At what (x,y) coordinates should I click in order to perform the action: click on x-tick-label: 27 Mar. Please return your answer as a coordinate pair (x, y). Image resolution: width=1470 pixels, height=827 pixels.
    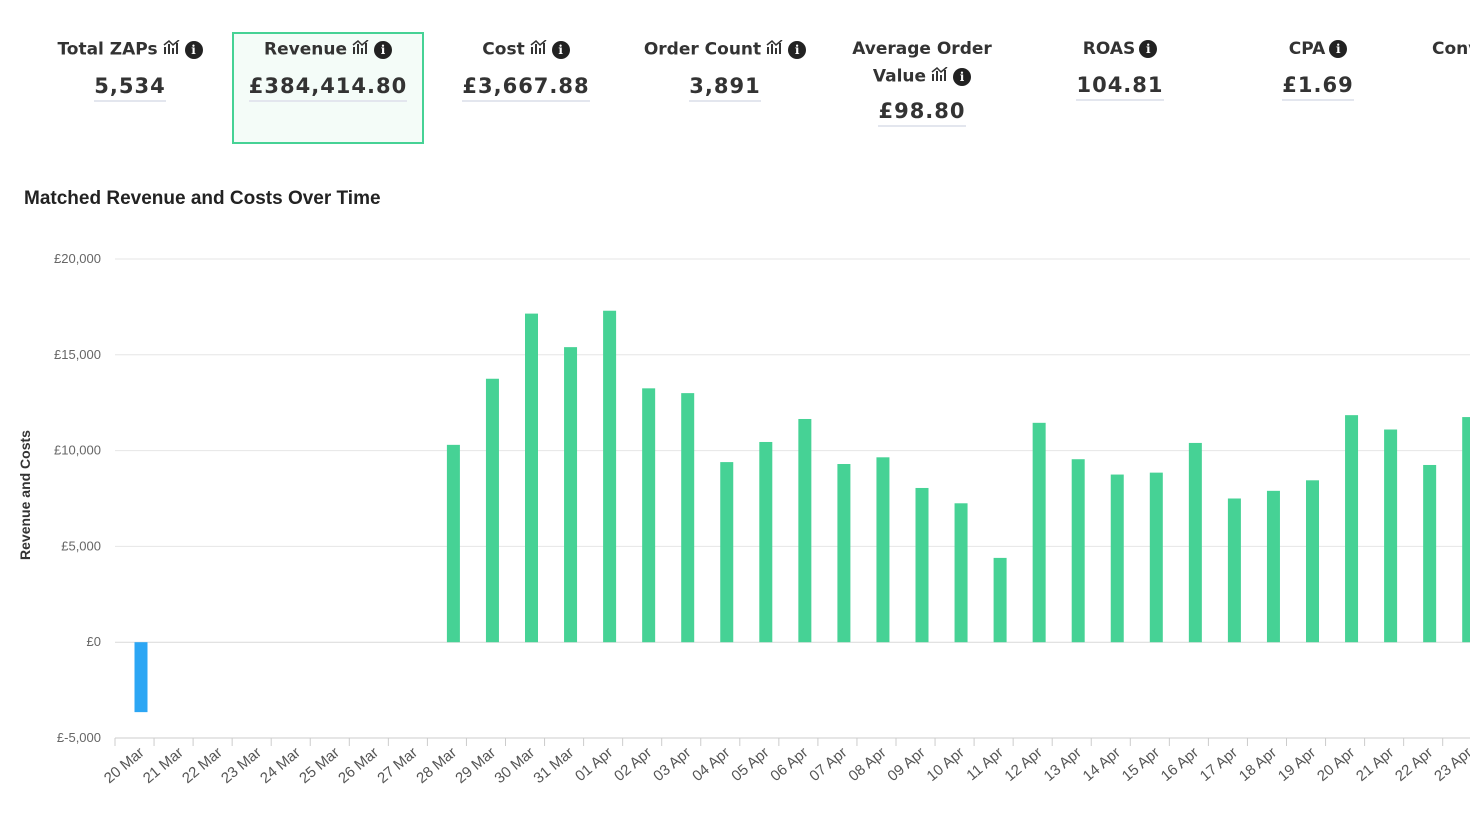
    Looking at the image, I should click on (397, 765).